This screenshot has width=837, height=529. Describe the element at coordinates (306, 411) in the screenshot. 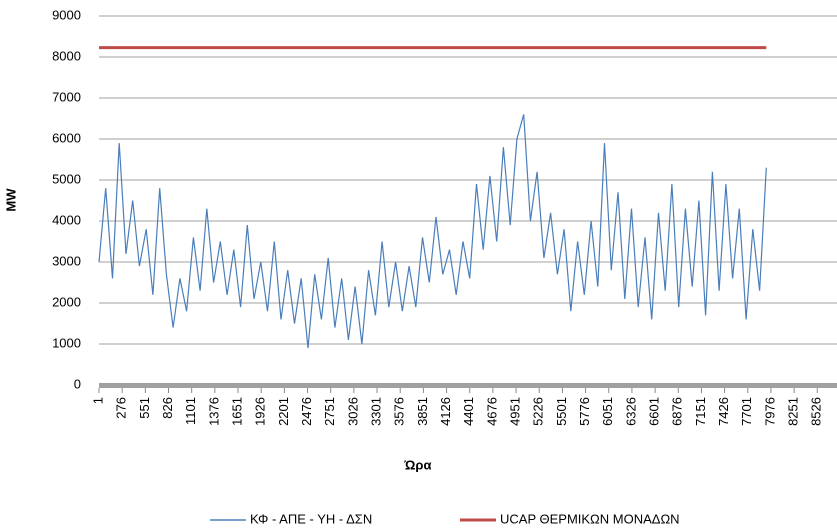

I see `x-tick-label: 2476` at that location.